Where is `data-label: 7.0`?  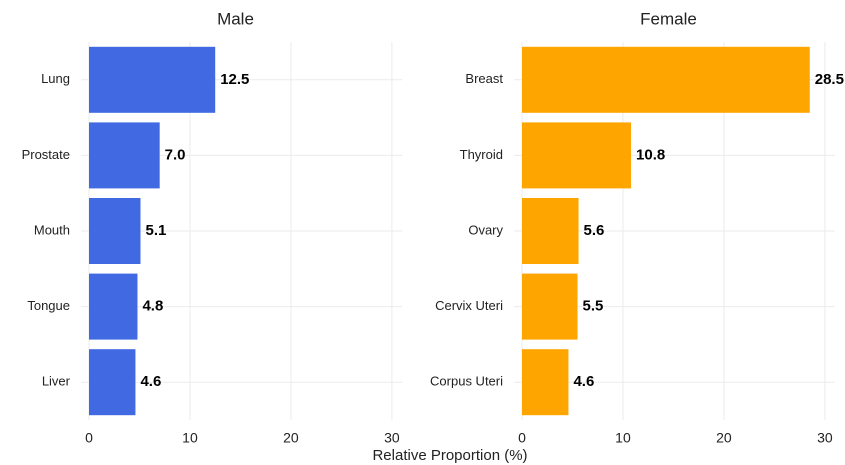 data-label: 7.0 is located at coordinates (175, 154).